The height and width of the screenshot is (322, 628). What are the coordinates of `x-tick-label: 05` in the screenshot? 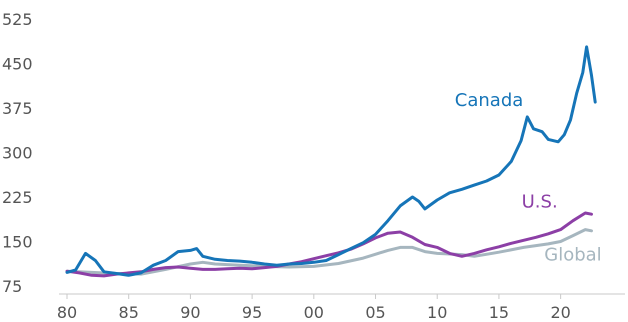 It's located at (375, 312).